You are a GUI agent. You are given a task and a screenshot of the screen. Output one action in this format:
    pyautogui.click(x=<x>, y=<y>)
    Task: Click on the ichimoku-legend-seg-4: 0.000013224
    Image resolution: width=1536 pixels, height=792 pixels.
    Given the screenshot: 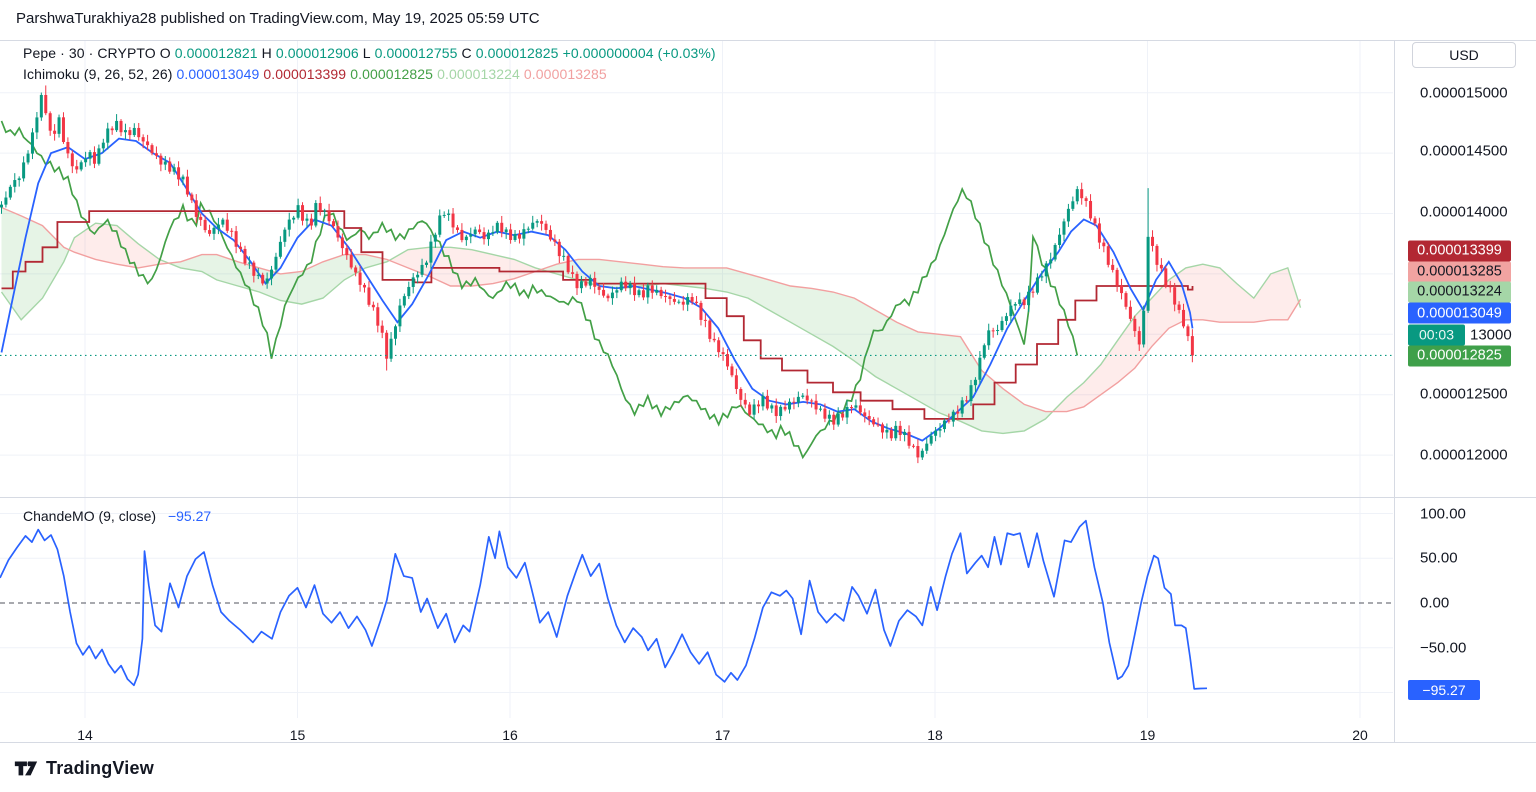 What is the action you would take?
    pyautogui.click(x=478, y=74)
    